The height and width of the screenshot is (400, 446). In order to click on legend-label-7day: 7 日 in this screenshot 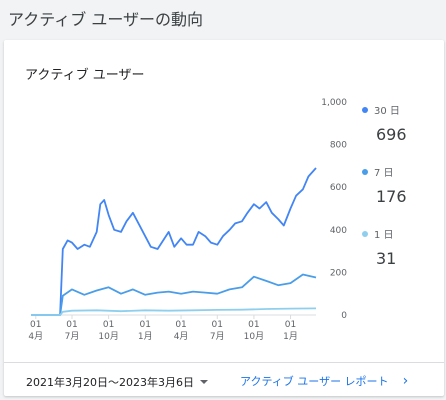, I will do `click(384, 173)`.